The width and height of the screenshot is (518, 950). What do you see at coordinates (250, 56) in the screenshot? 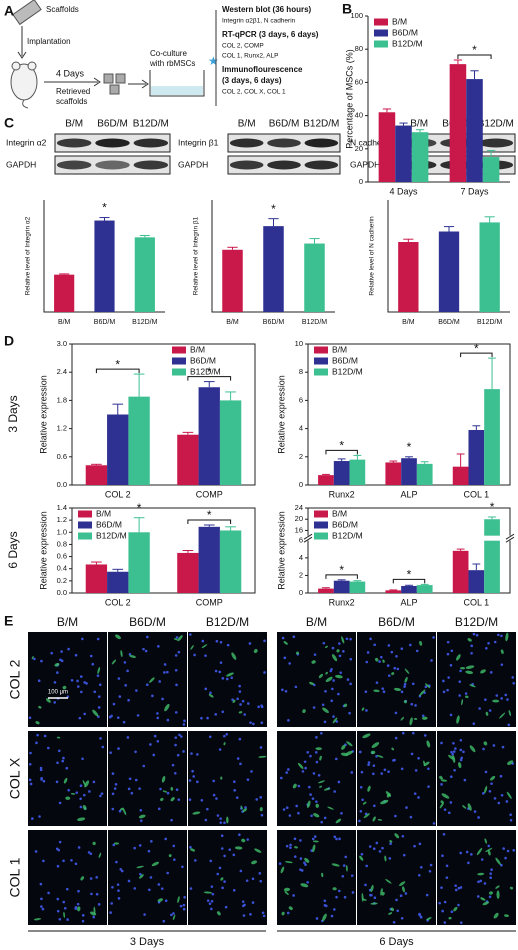
I see `method-item: COL 1, Runx2, ALP` at bounding box center [250, 56].